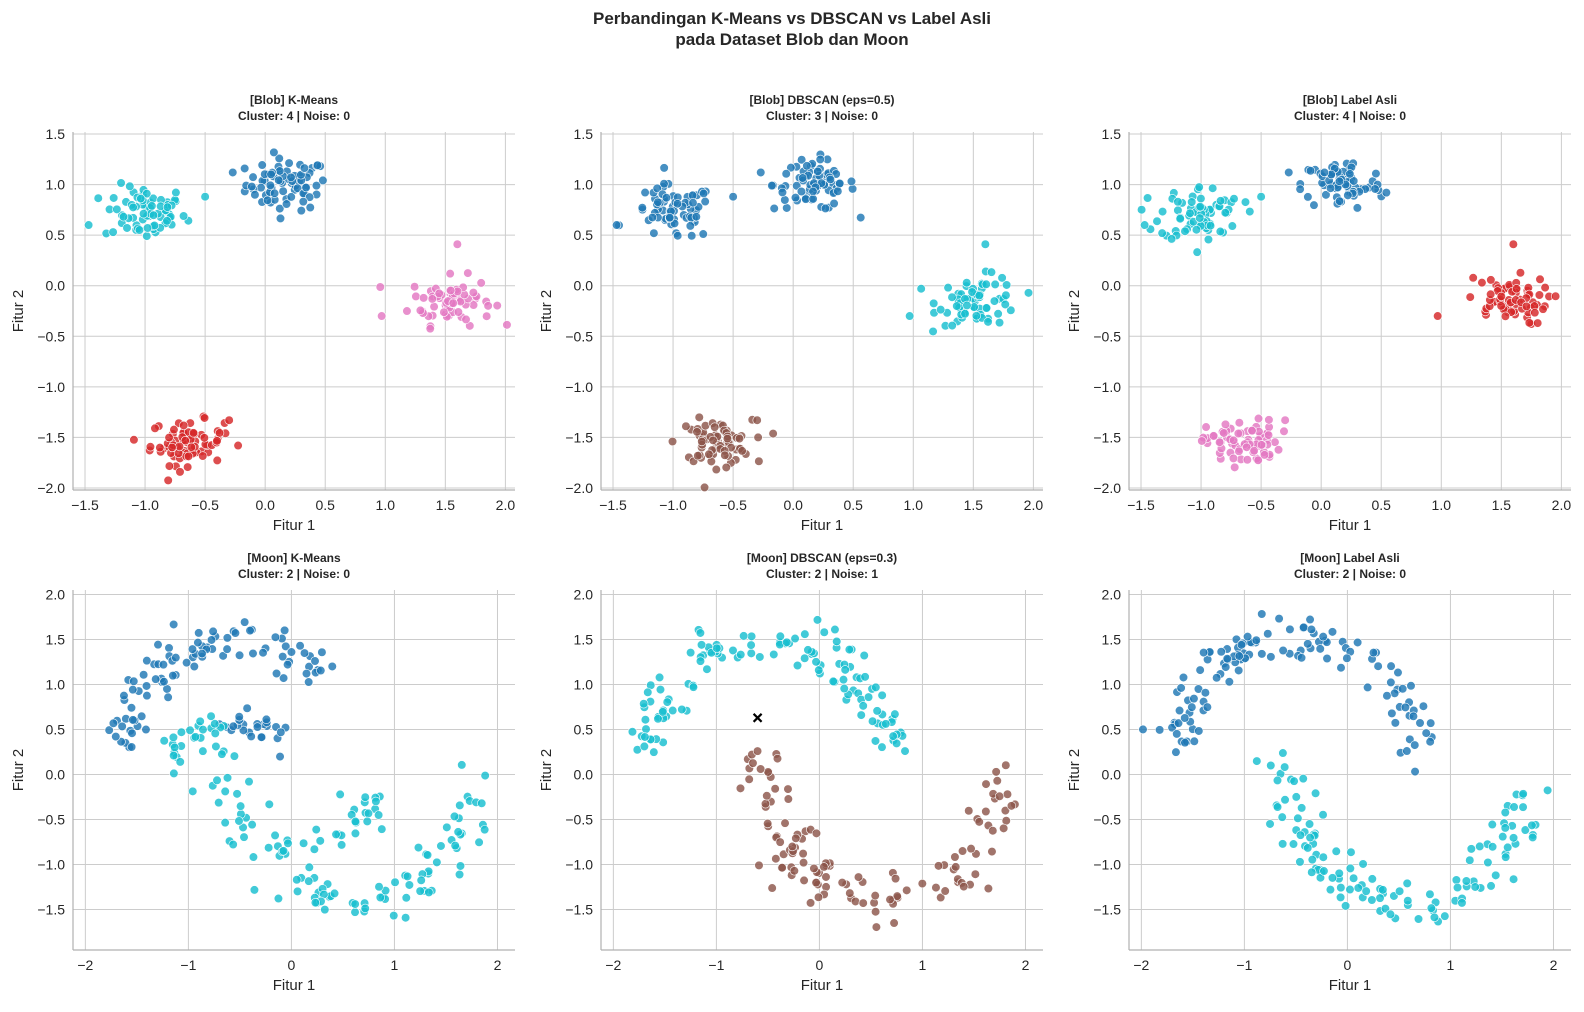 The width and height of the screenshot is (1584, 1012). I want to click on x-tick-label: 2, so click(498, 965).